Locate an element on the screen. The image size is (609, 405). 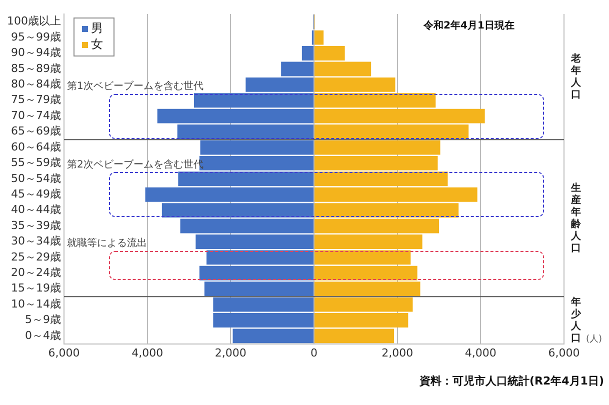
x-tick-label: 0 is located at coordinates (314, 353).